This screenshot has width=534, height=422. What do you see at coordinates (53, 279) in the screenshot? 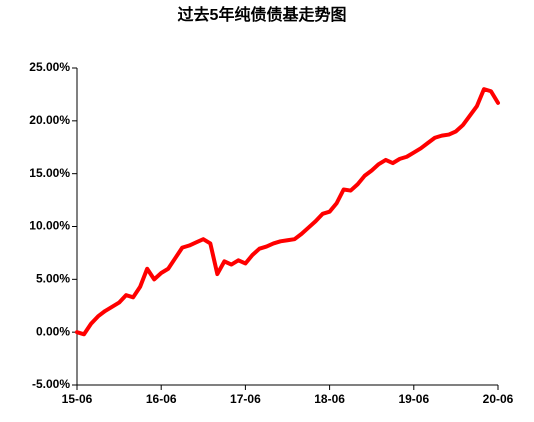
I see `y-tick-label: 5.00%` at bounding box center [53, 279].